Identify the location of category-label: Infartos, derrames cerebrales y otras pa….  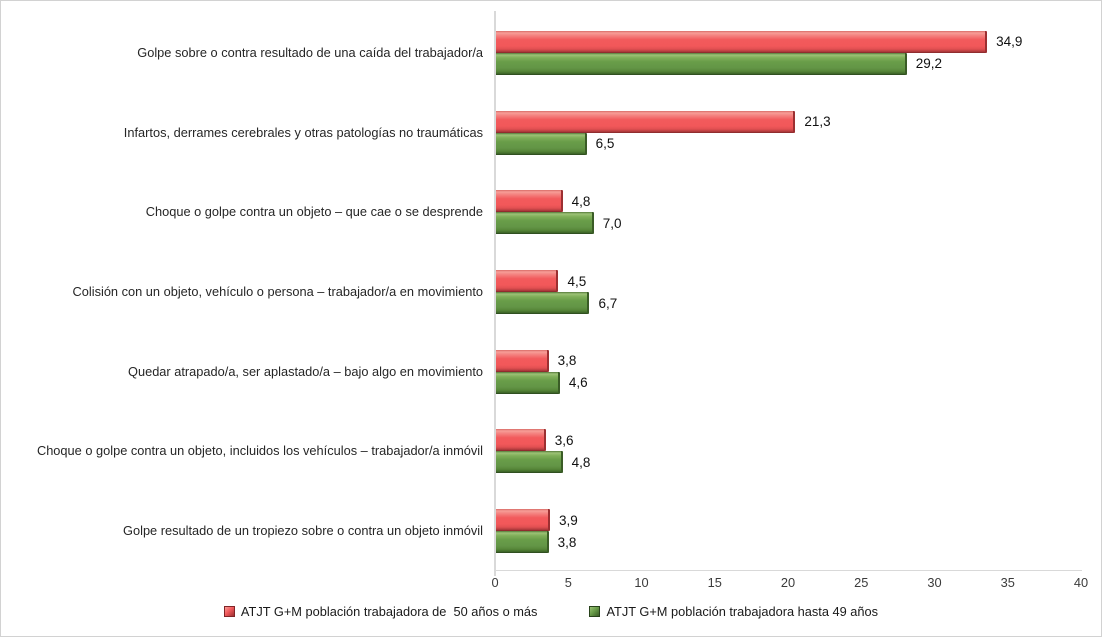
(303, 132).